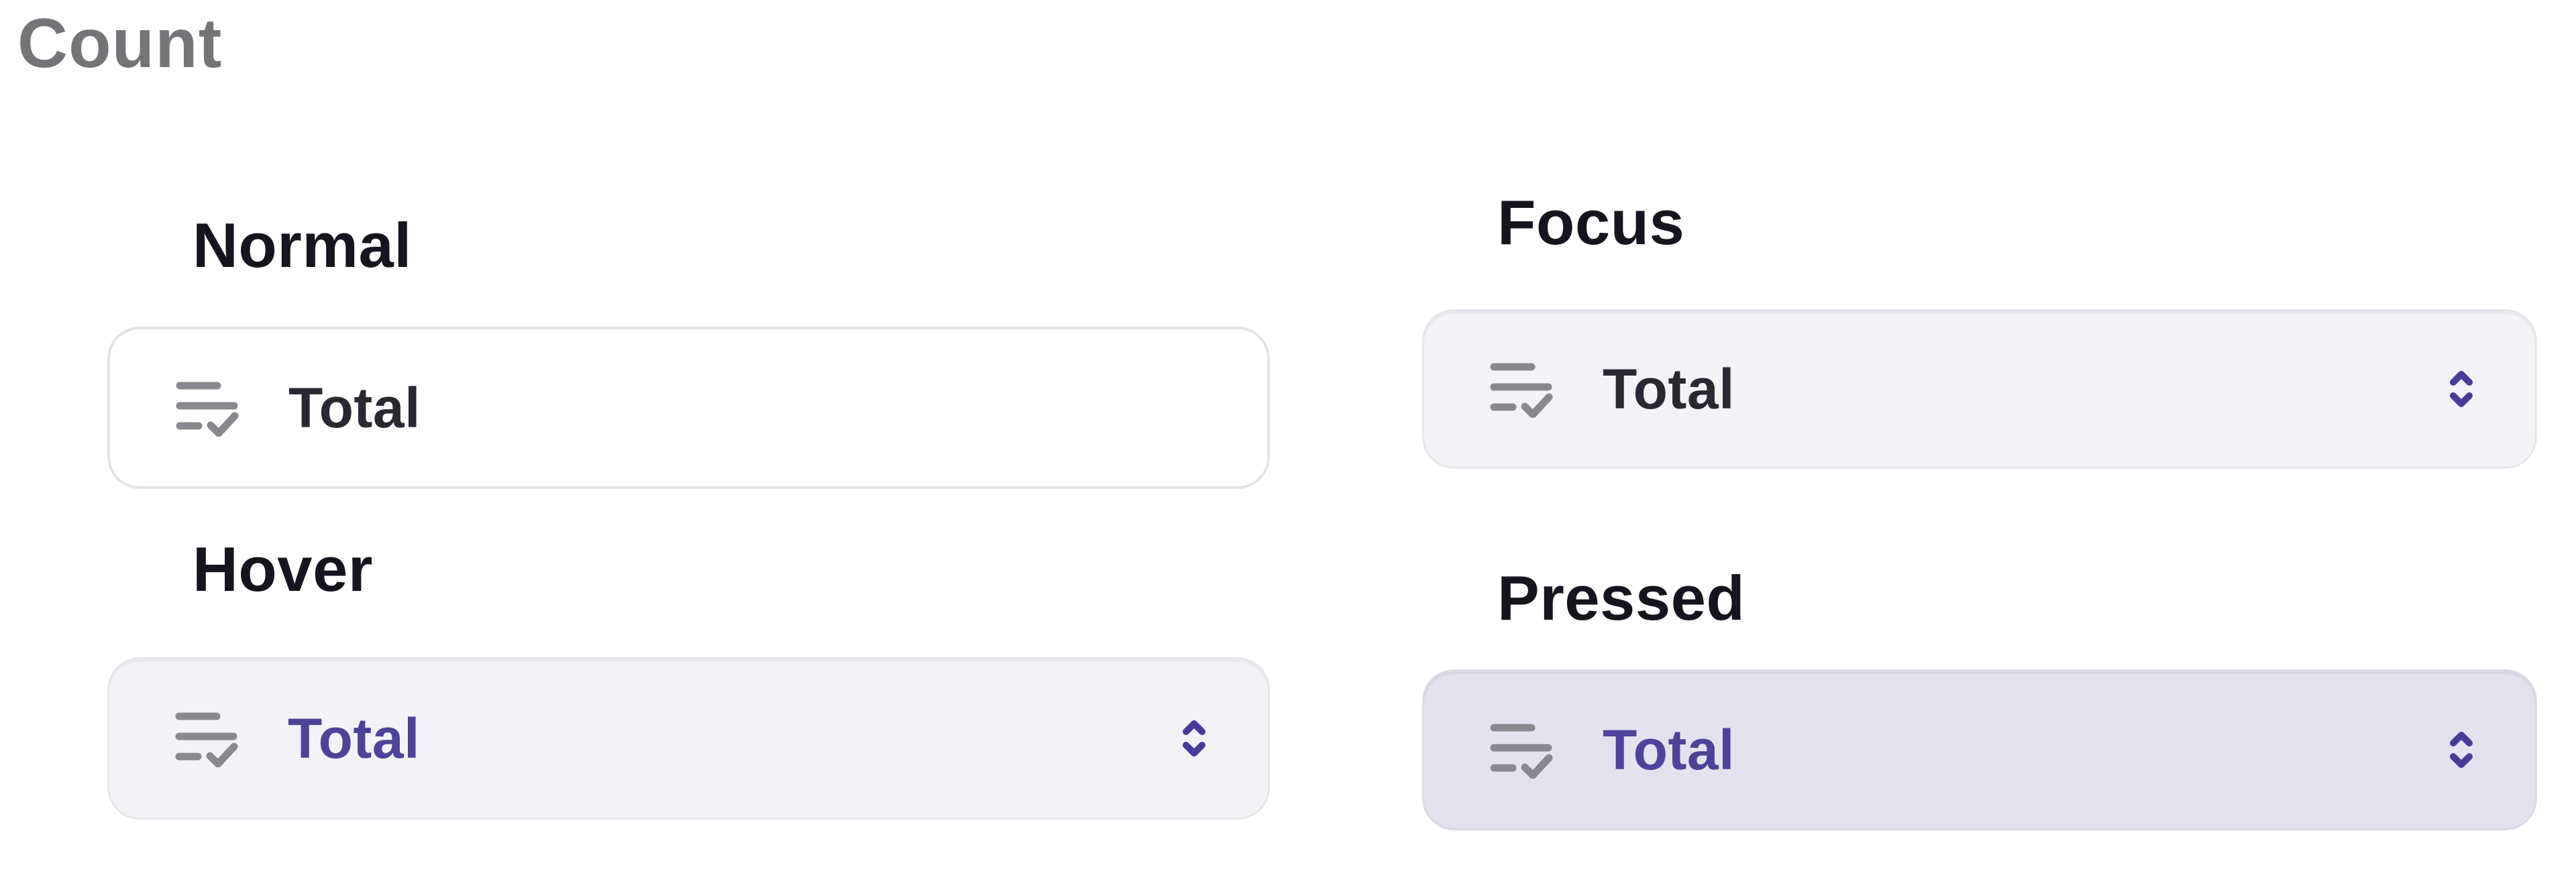 This screenshot has width=2576, height=890. I want to click on count-select-hover: Total, so click(688, 738).